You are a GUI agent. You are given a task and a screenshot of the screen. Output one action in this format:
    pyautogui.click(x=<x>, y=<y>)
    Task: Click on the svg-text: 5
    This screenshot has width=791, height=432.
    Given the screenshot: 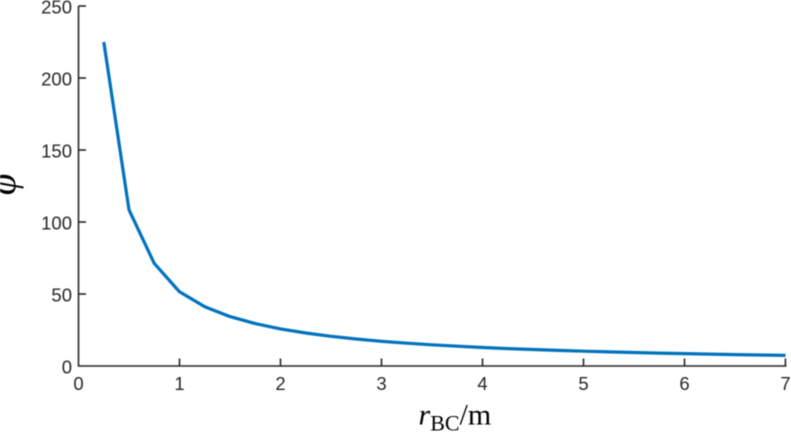 What is the action you would take?
    pyautogui.click(x=583, y=383)
    